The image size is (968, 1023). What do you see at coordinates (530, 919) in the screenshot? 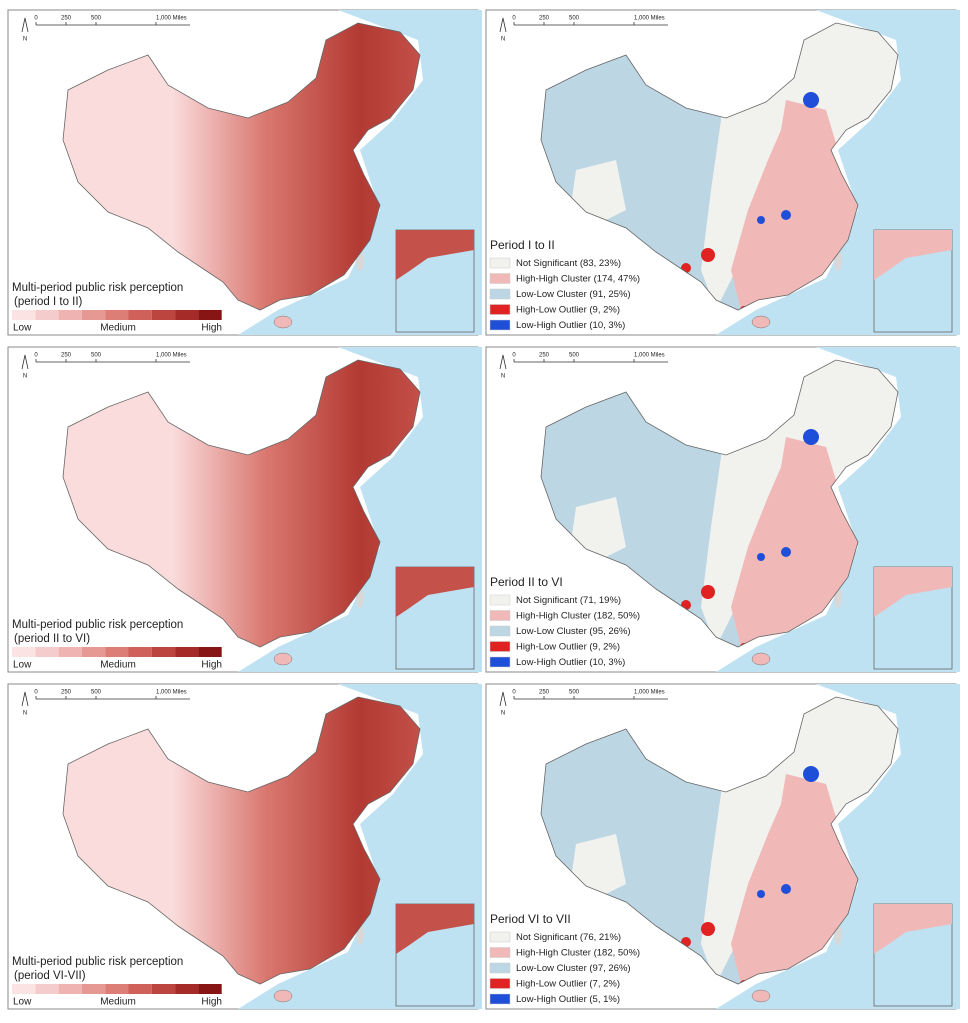
I see `legend-title: Period VI to VII` at bounding box center [530, 919].